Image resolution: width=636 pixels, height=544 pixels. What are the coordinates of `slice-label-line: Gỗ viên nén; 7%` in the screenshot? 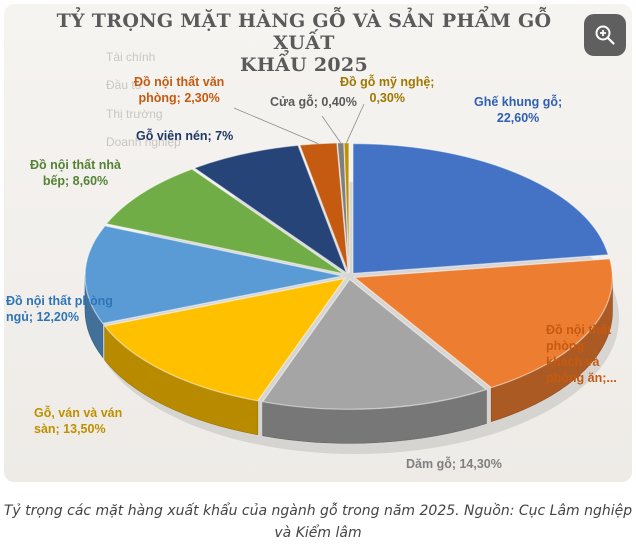 It's located at (185, 136).